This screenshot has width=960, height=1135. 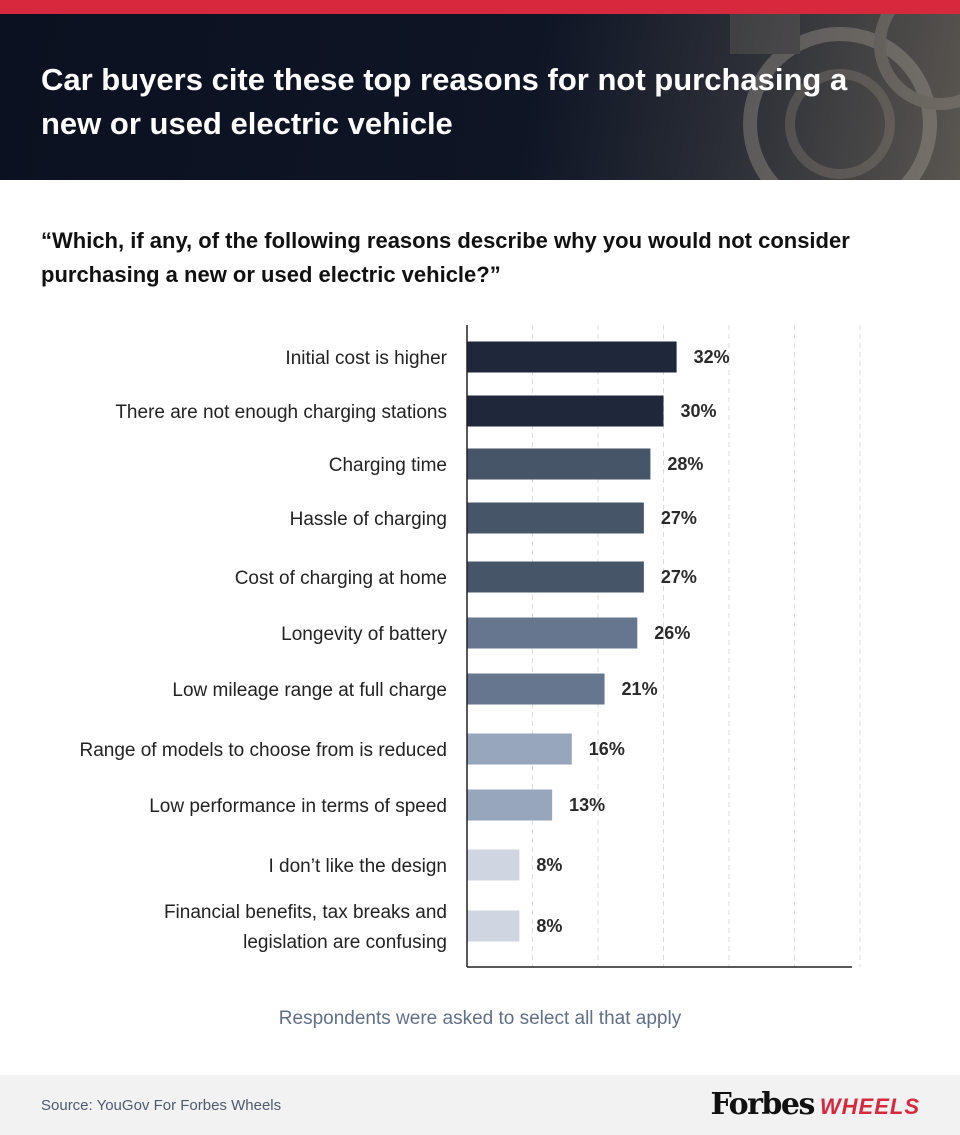 I want to click on brand-sub: WHEELS, so click(x=869, y=1106).